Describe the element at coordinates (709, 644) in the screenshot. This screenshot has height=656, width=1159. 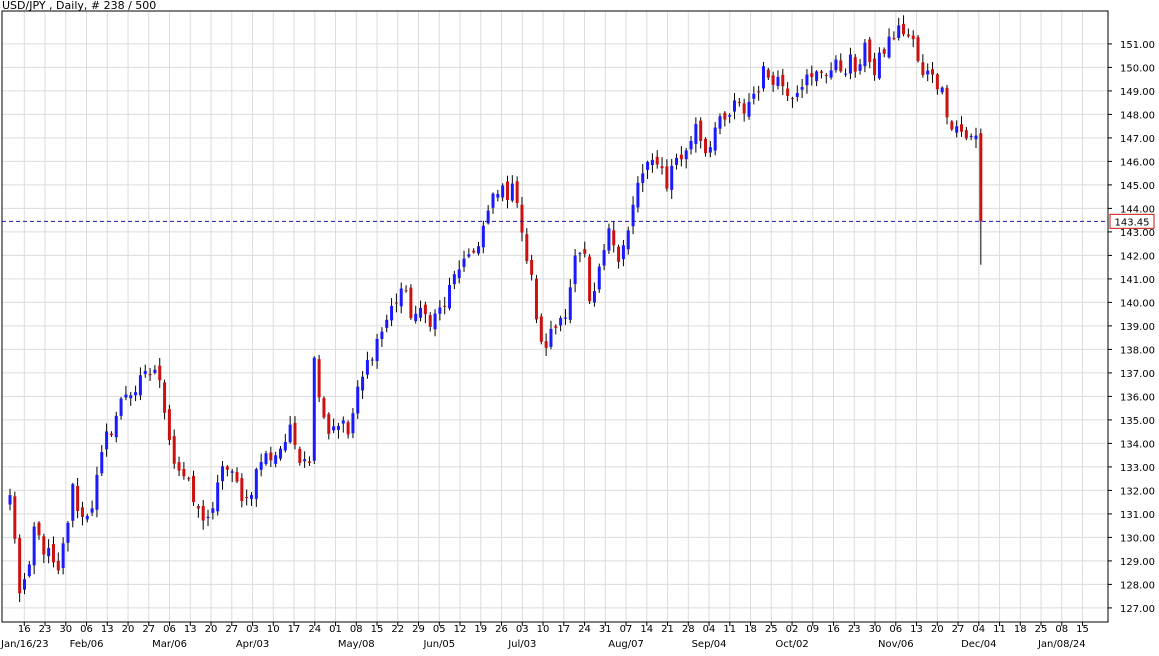
I see `x-month-label: Sep/04` at that location.